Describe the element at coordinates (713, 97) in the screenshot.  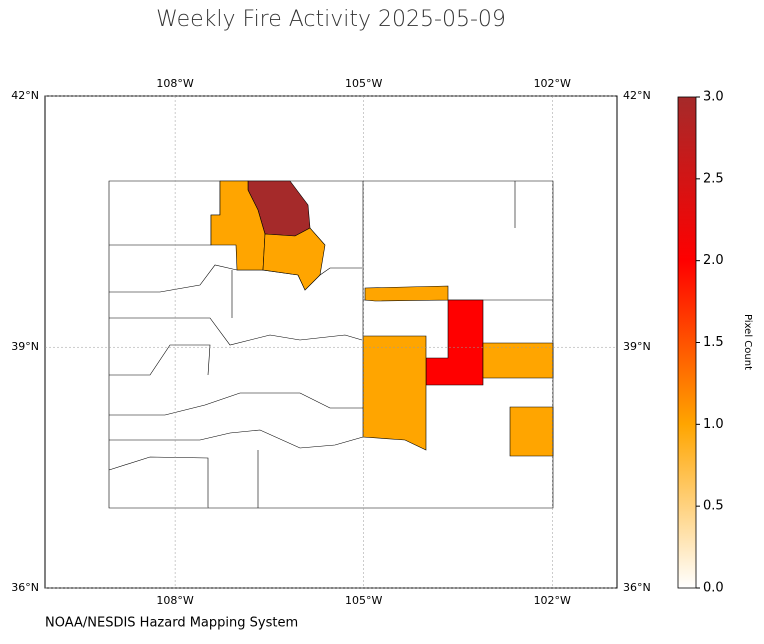
I see `colorbar-tick-label: 3.0` at that location.